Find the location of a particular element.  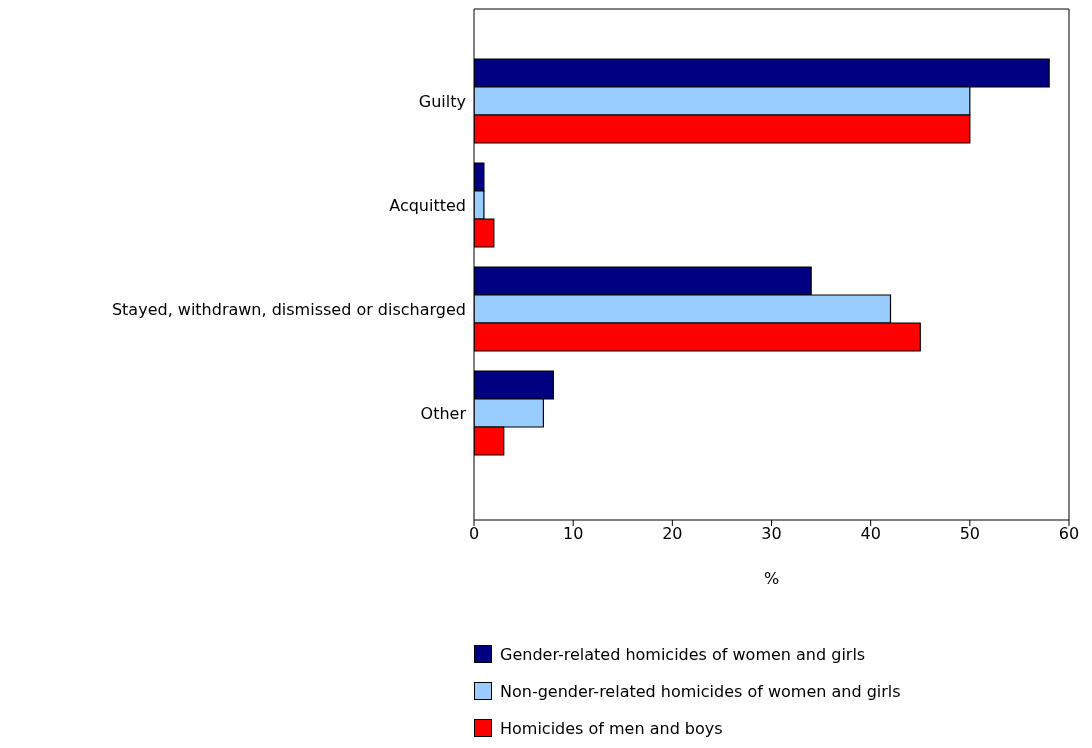

y-tick-label: Other is located at coordinates (443, 413).